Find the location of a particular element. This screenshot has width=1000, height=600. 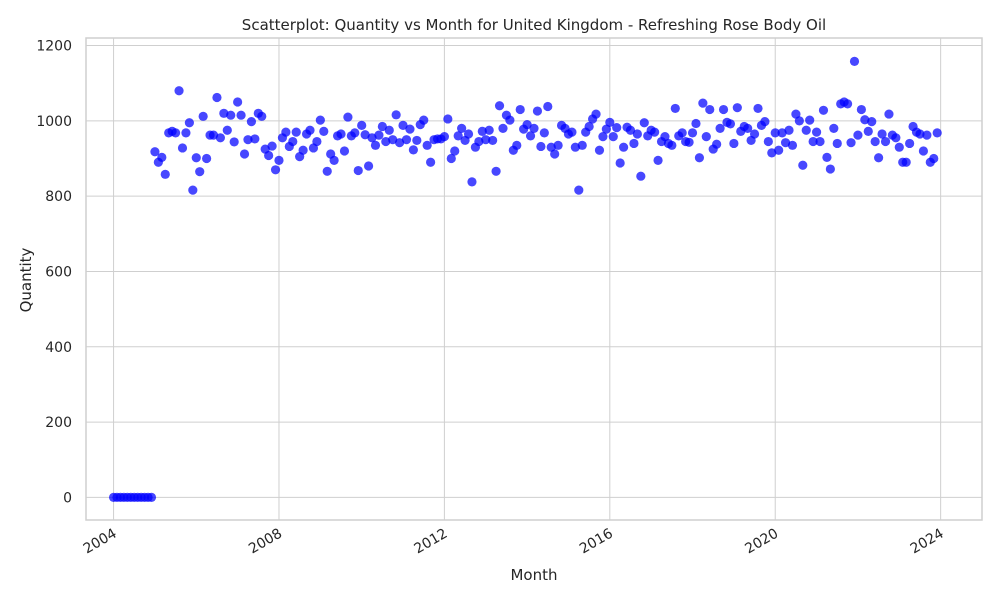

x-tick-label: 2020 is located at coordinates (761, 542).